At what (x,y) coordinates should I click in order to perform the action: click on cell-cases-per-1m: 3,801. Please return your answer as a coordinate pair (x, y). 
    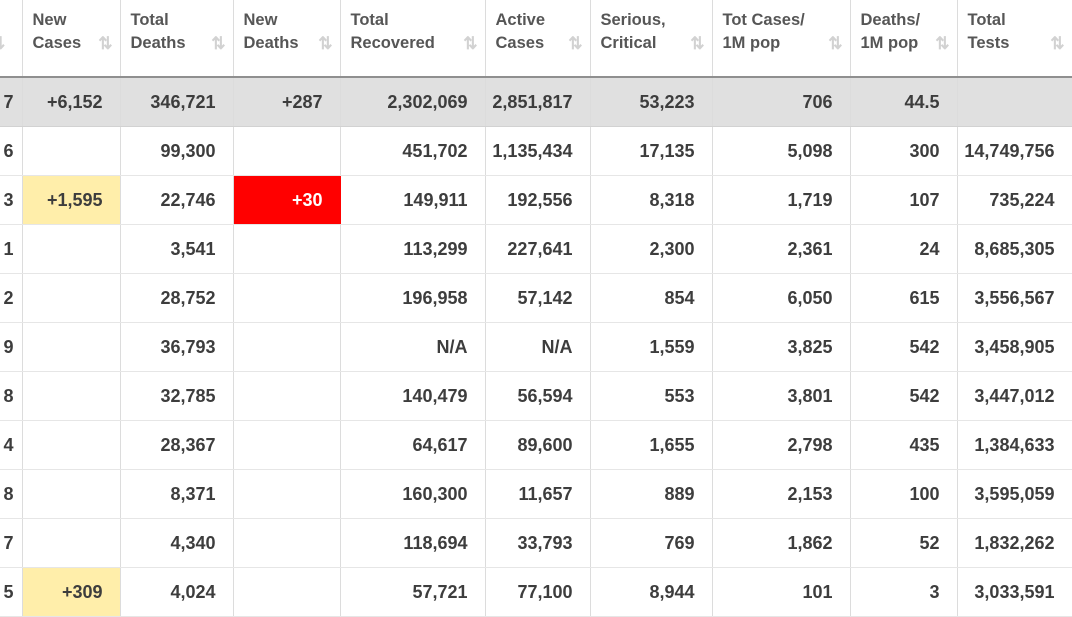
    Looking at the image, I should click on (781, 396).